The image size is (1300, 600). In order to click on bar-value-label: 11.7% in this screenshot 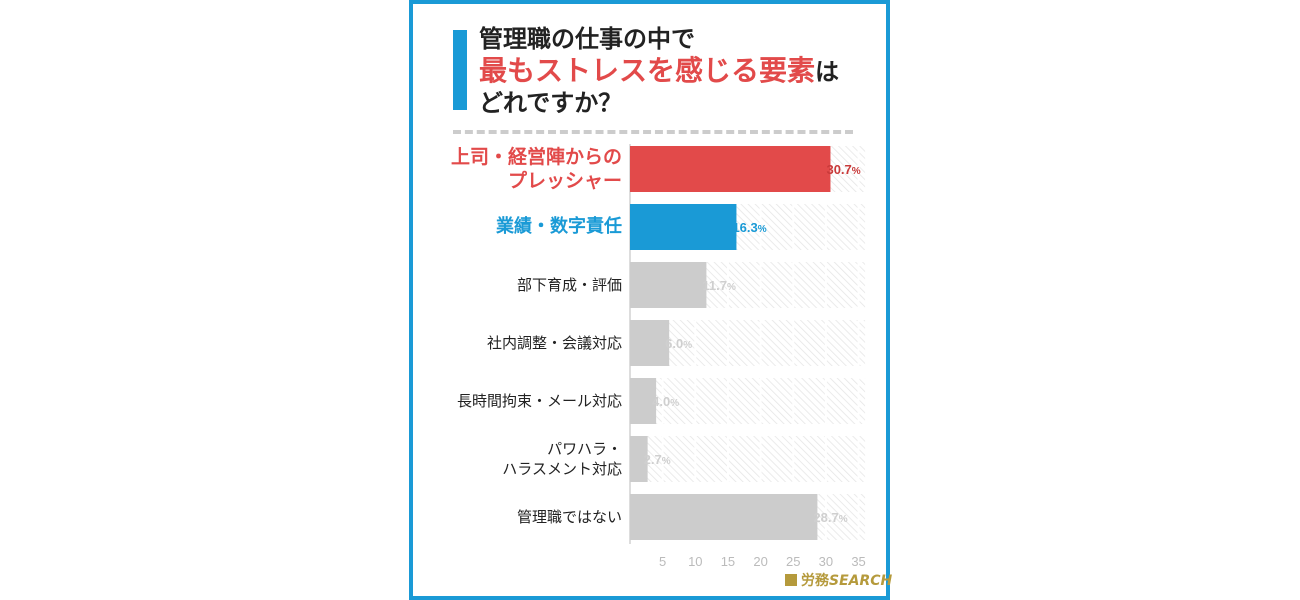, I will do `click(719, 285)`.